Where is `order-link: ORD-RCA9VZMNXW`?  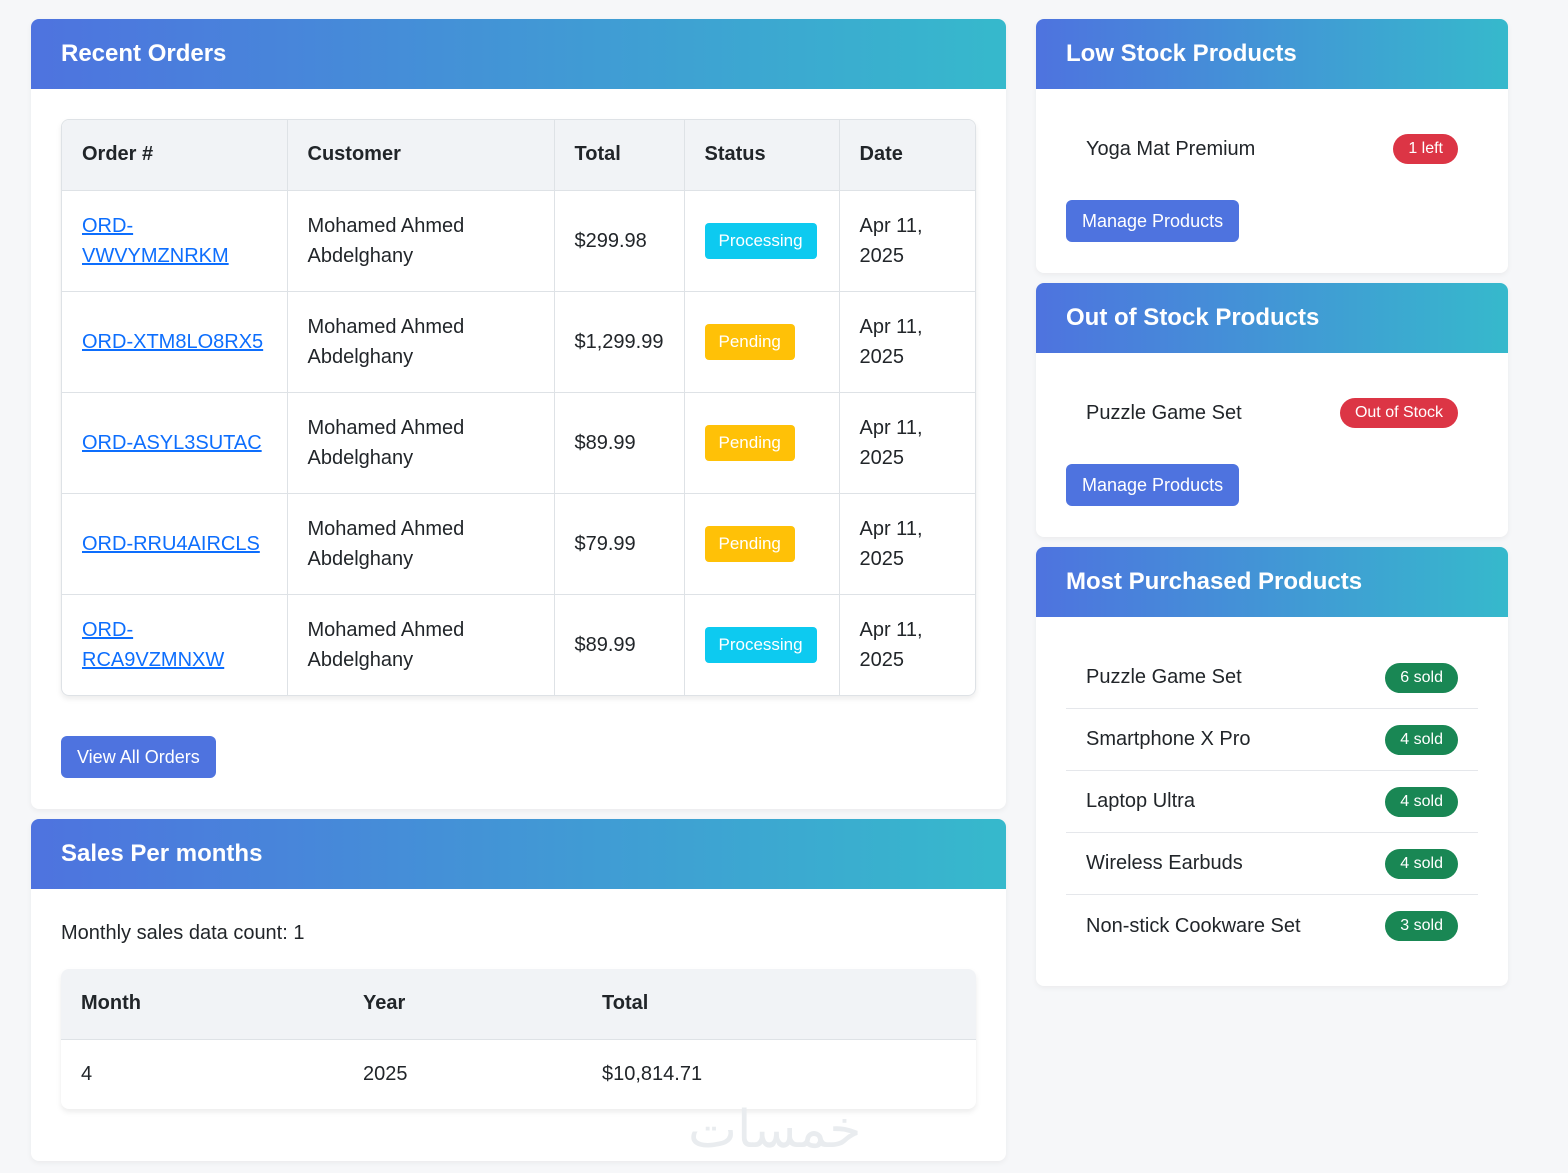 order-link: ORD-RCA9VZMNXW is located at coordinates (153, 644).